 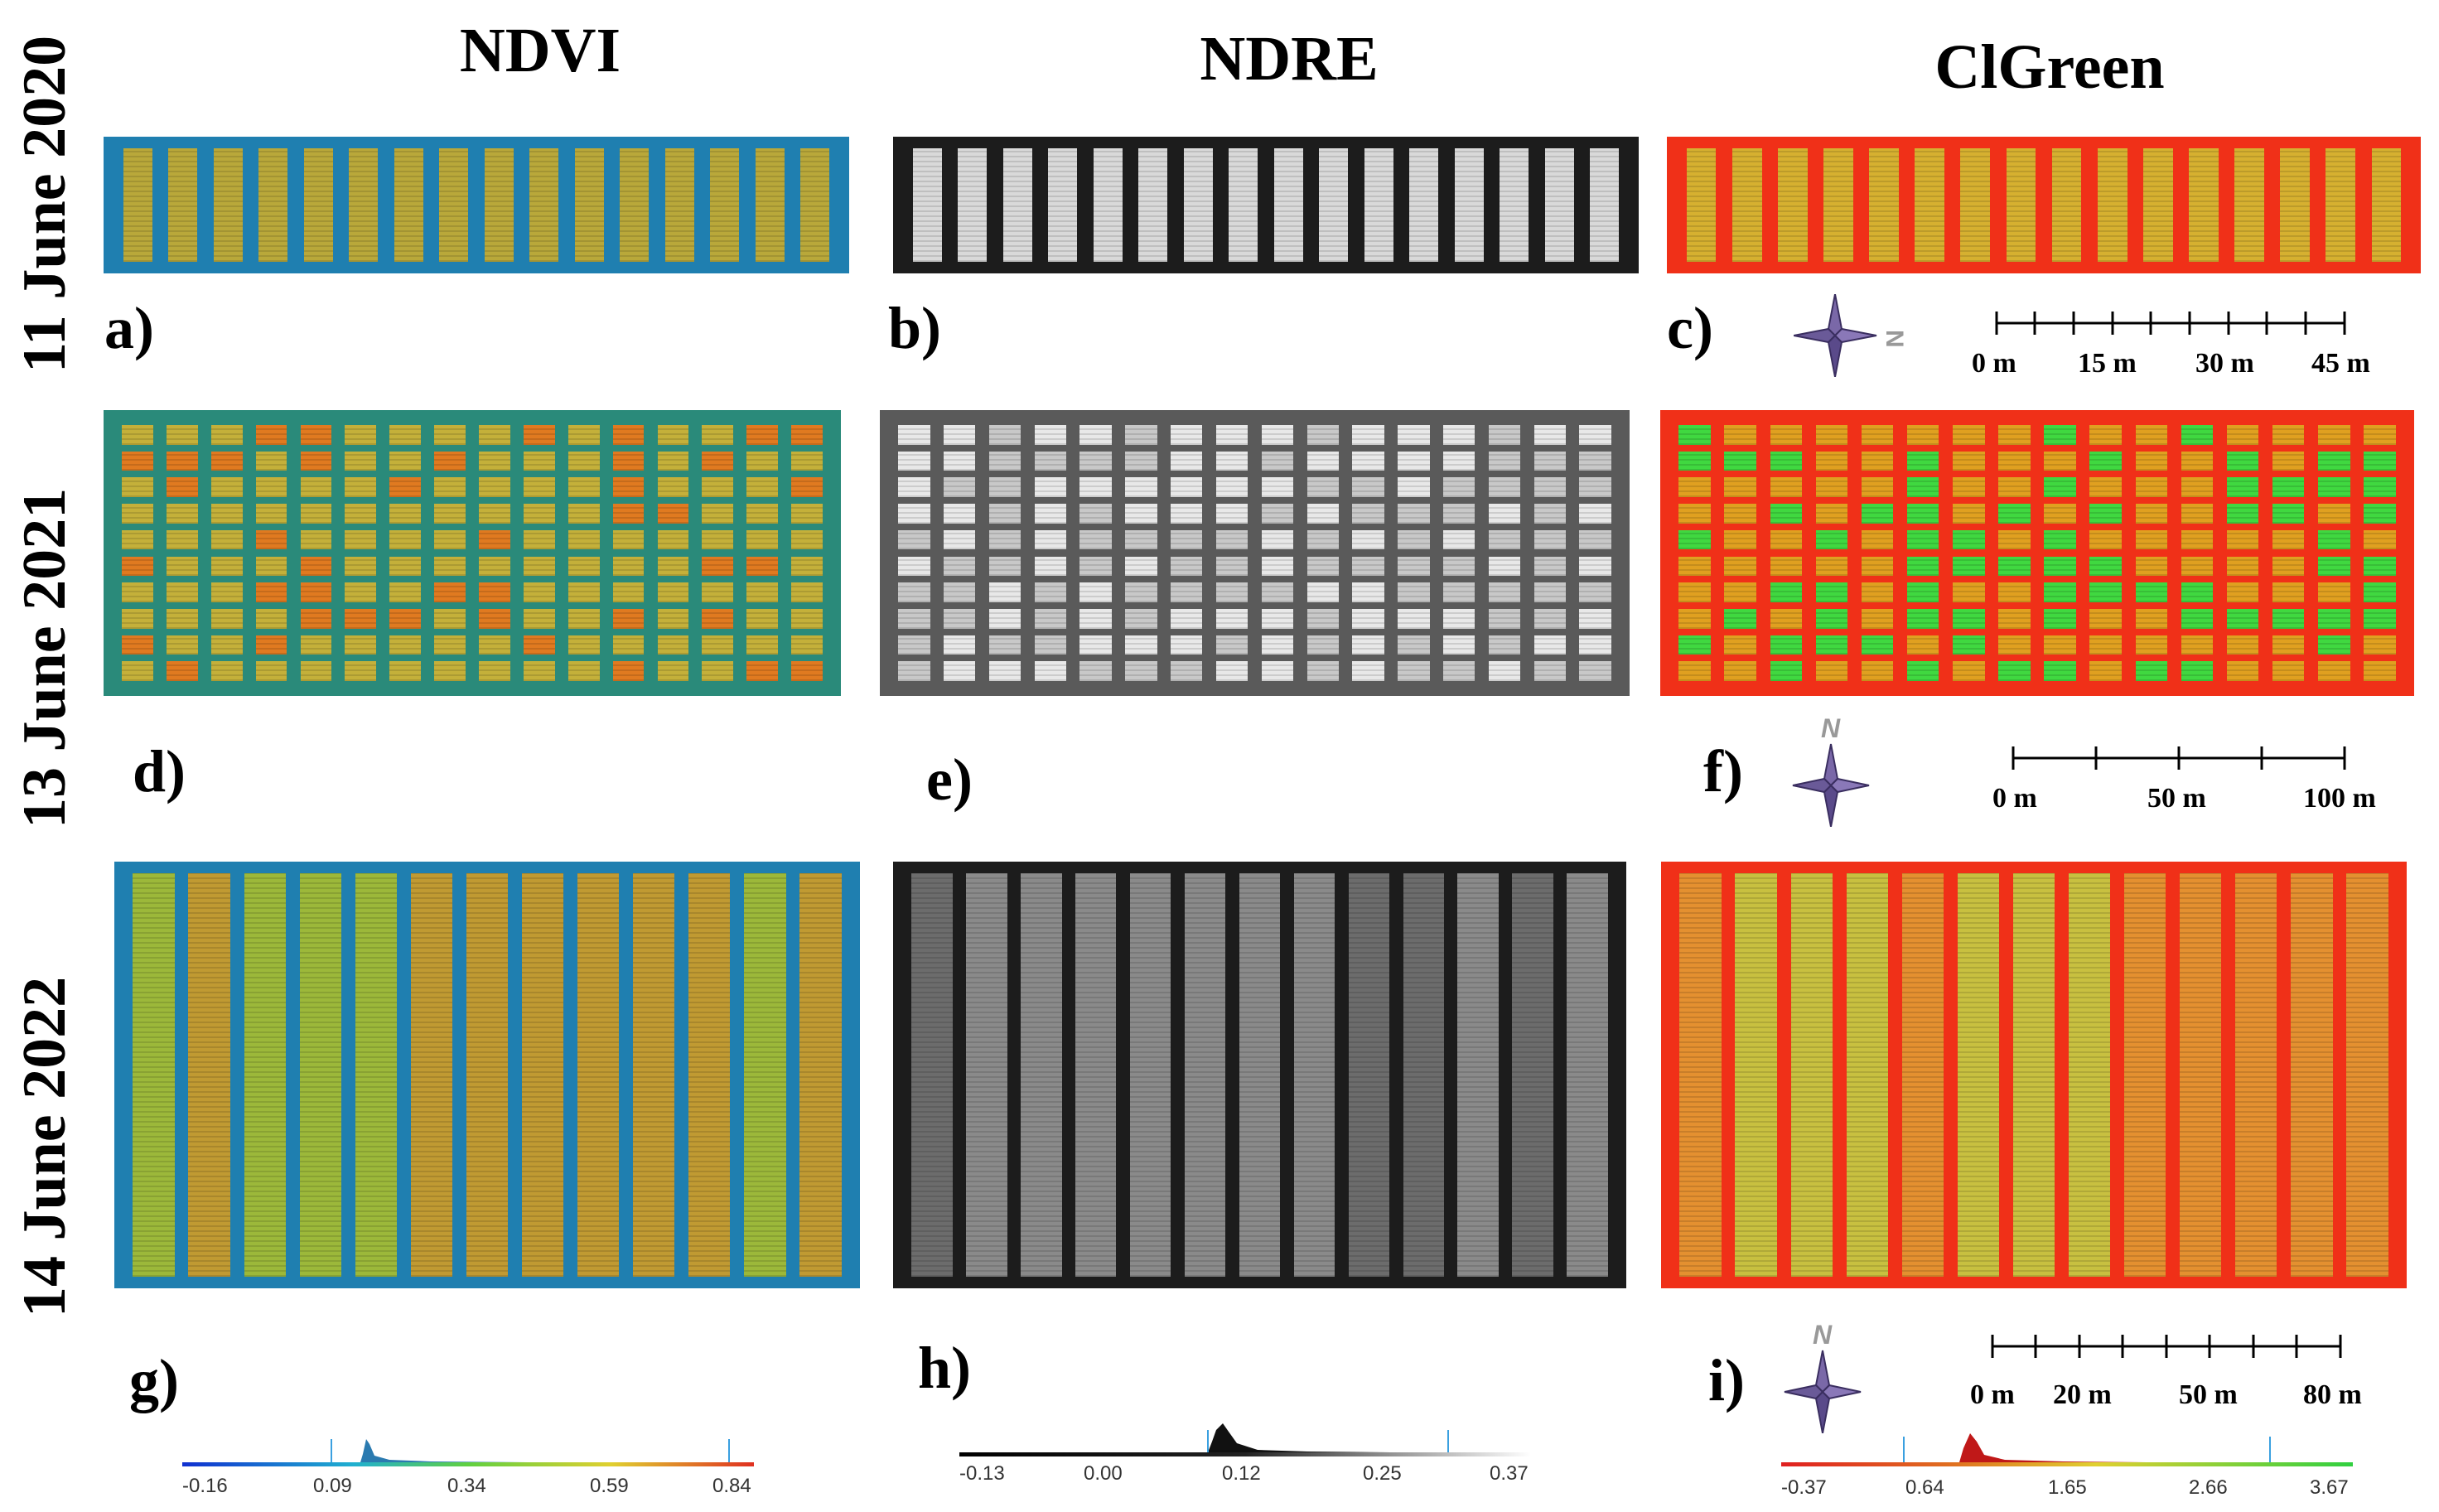 I want to click on north-letter-2020: N, so click(x=1894, y=339).